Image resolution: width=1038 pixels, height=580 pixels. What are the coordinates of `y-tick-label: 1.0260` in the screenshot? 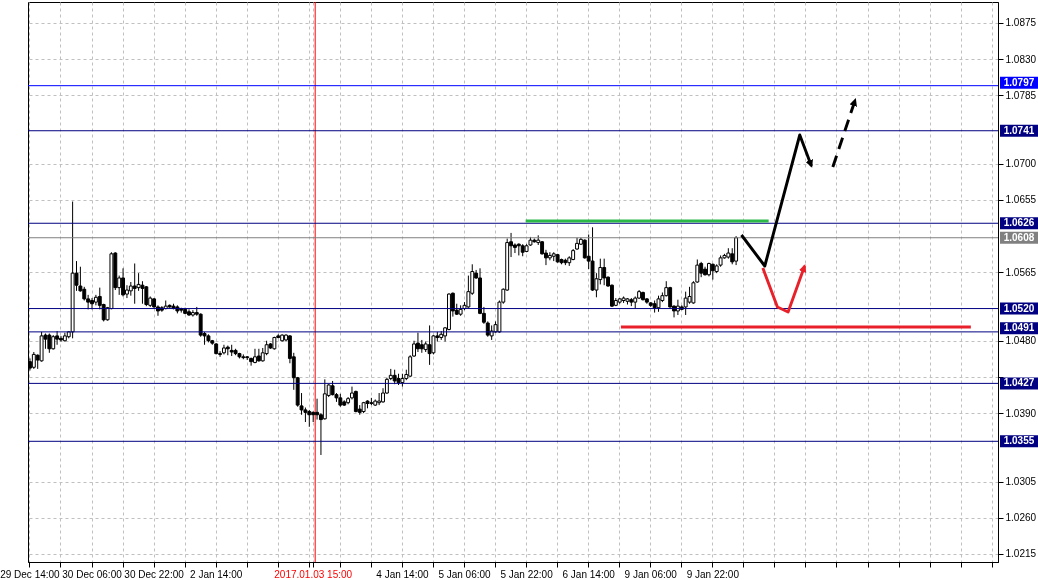 It's located at (1021, 518).